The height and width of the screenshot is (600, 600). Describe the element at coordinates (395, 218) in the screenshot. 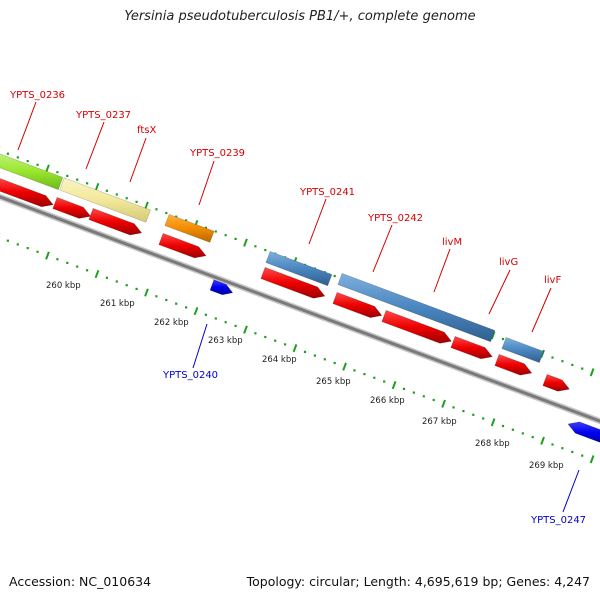

I see `gene-label: YPTS_0242` at that location.